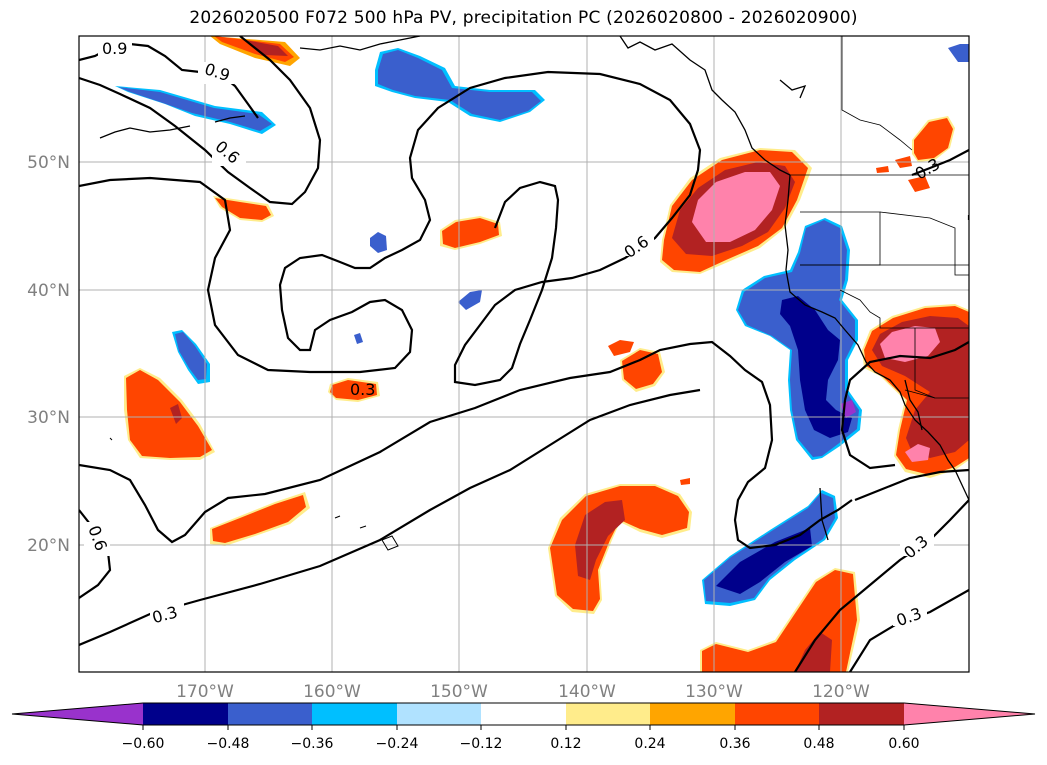 The image size is (1047, 765). Describe the element at coordinates (734, 744) in the screenshot. I see `colorbar-tick-label: 0.36` at that location.